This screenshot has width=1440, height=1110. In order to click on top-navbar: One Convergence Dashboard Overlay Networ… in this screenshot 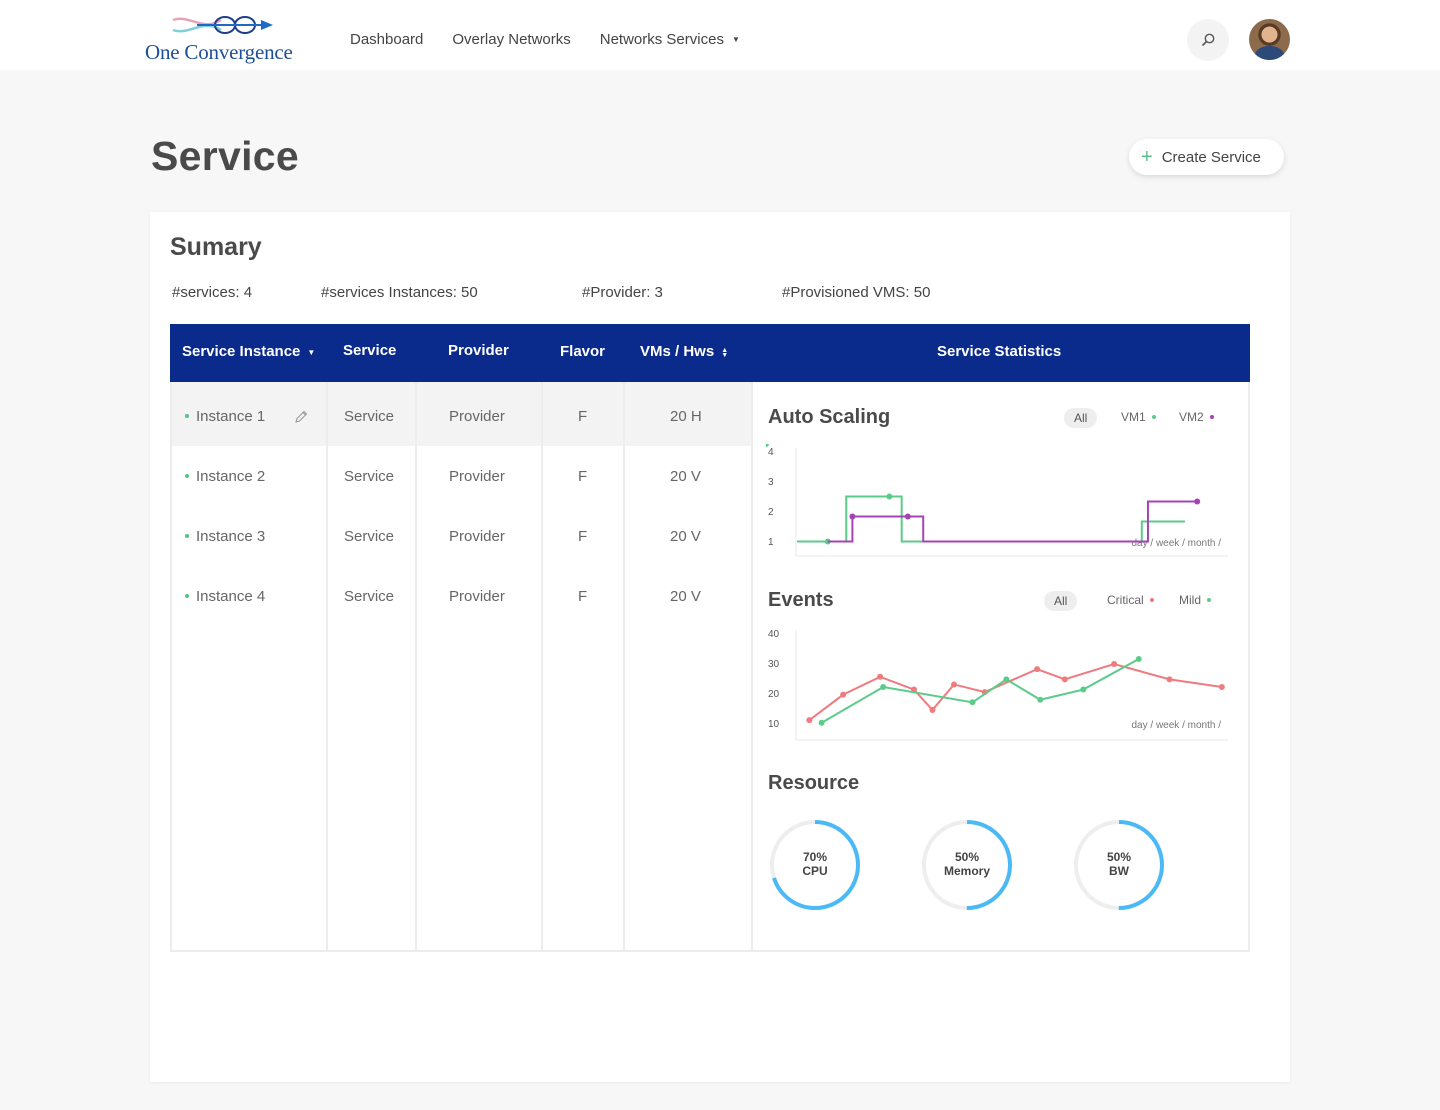, I will do `click(720, 35)`.